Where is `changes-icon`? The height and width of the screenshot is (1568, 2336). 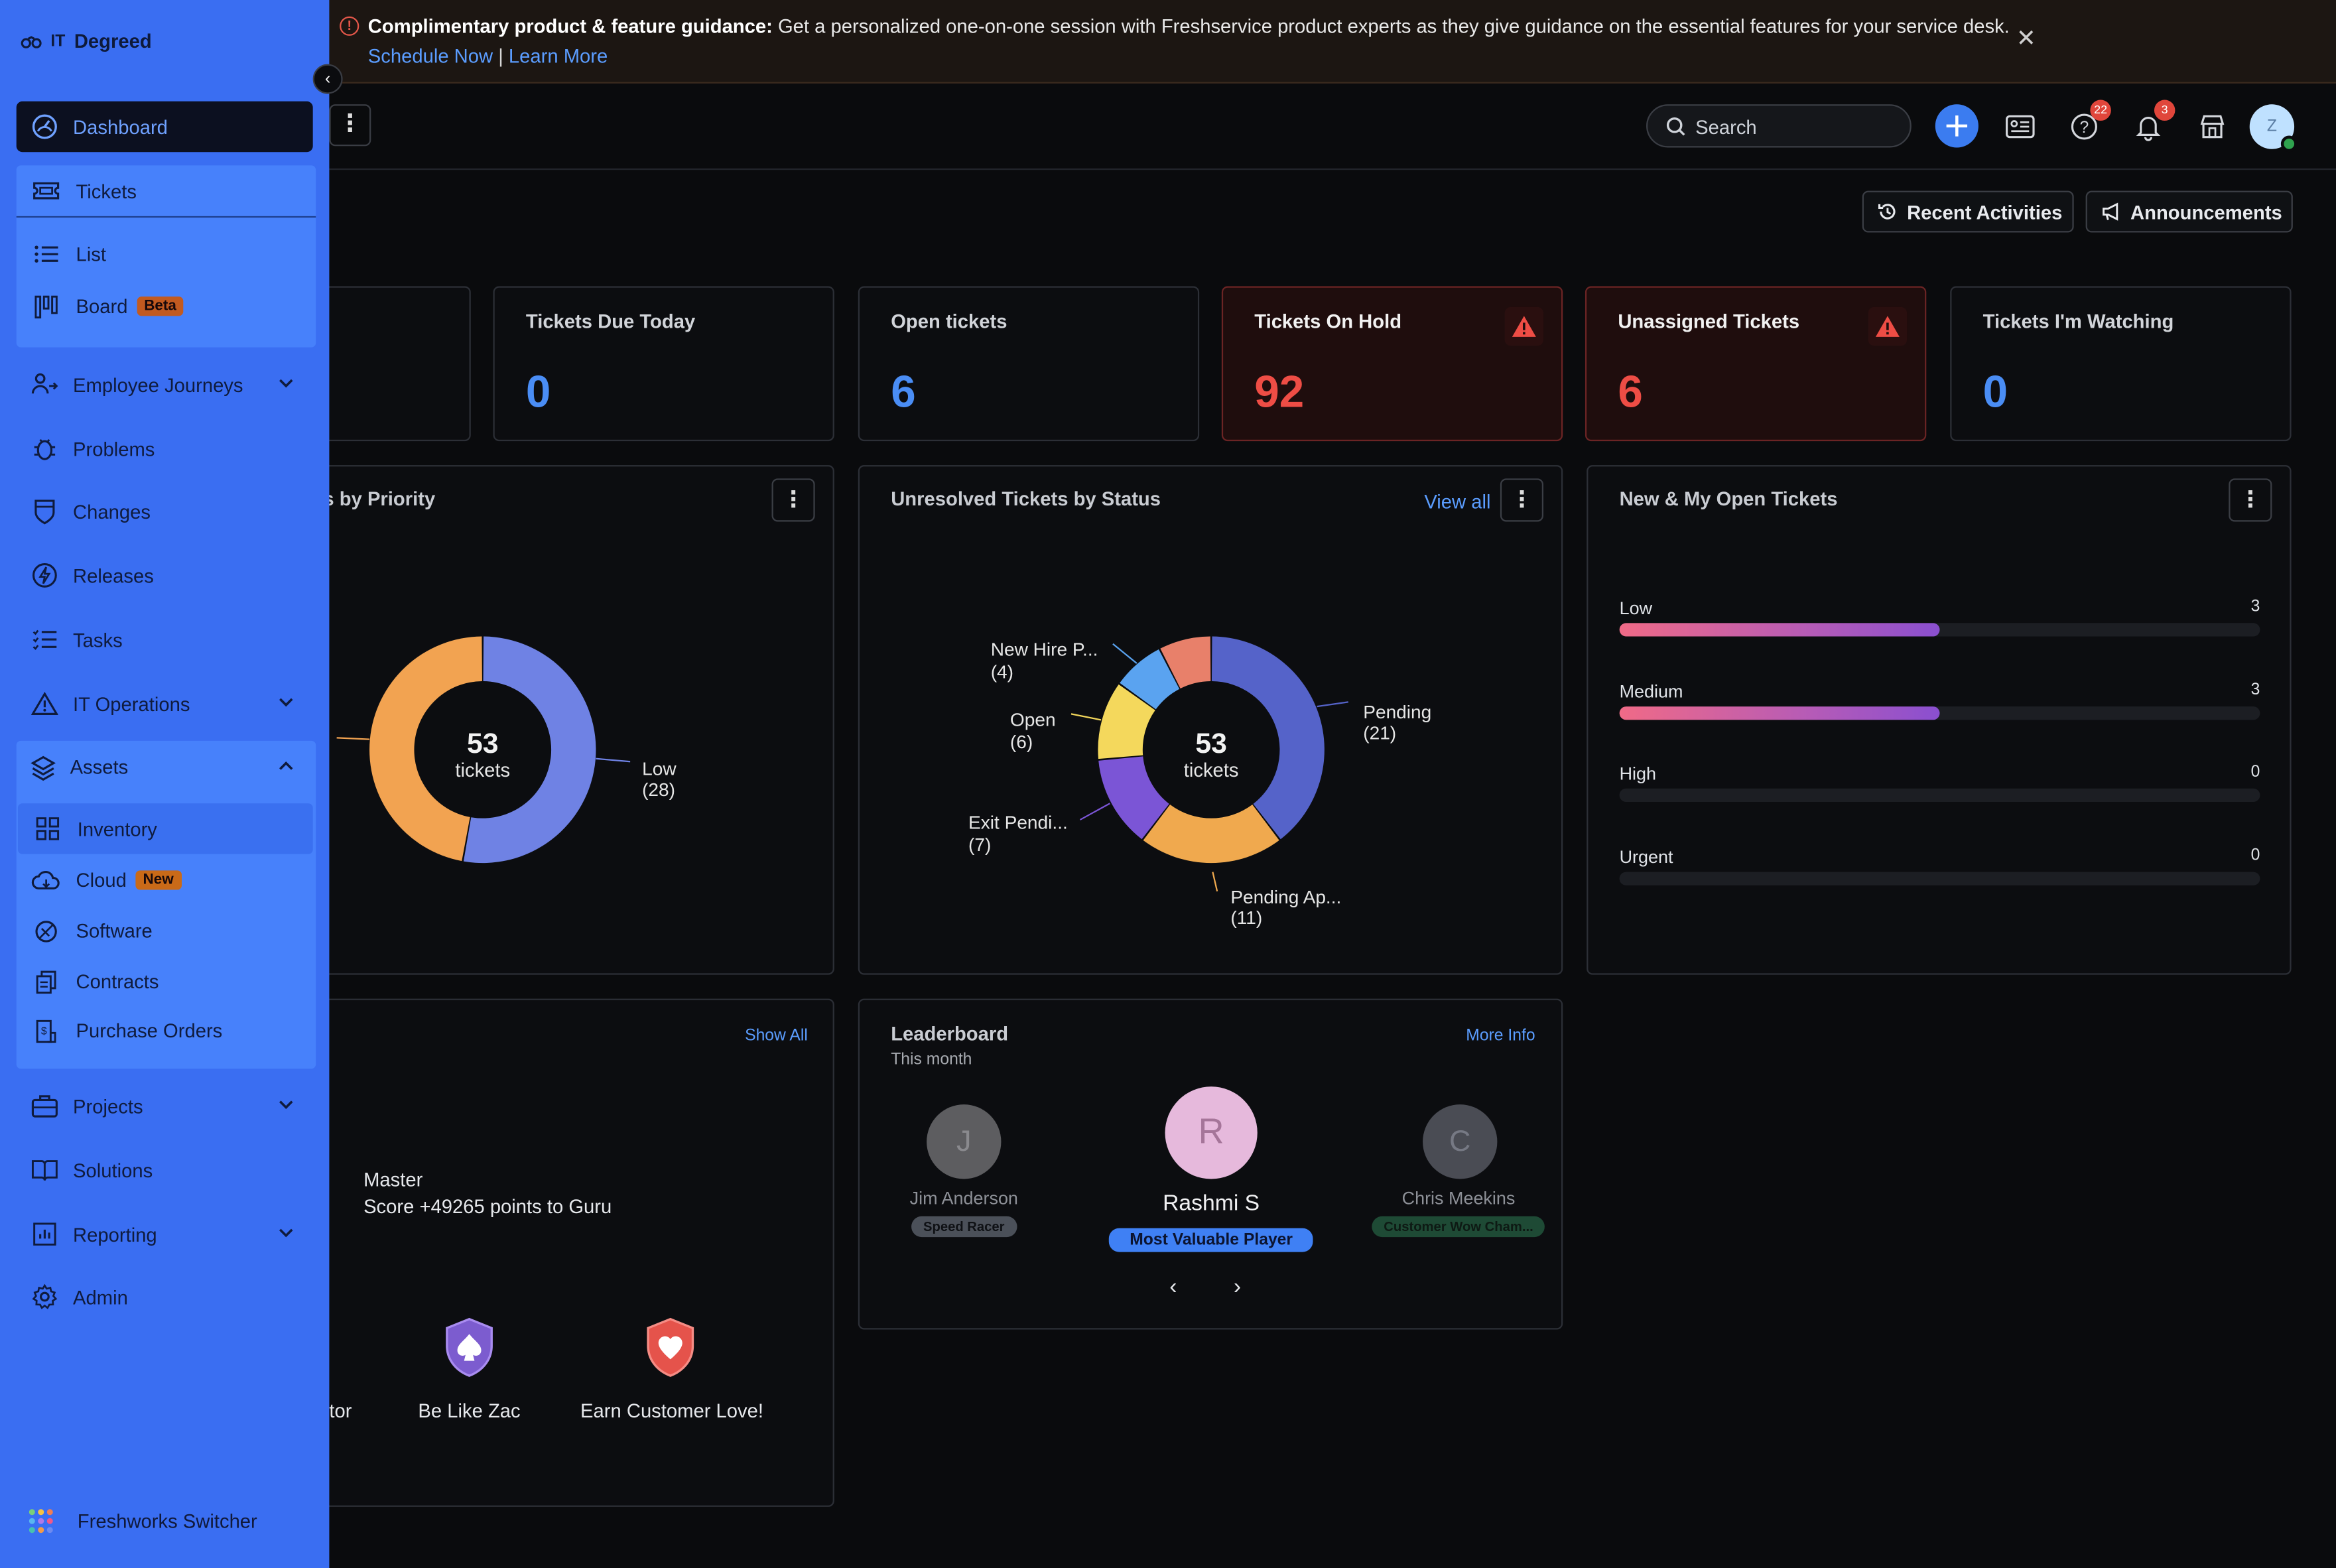 changes-icon is located at coordinates (45, 511).